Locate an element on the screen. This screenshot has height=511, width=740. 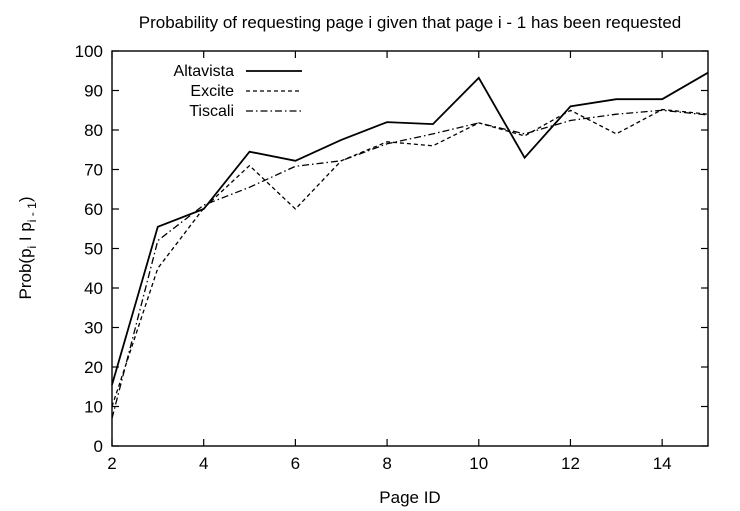
y-tick-label: 50 is located at coordinates (93, 249).